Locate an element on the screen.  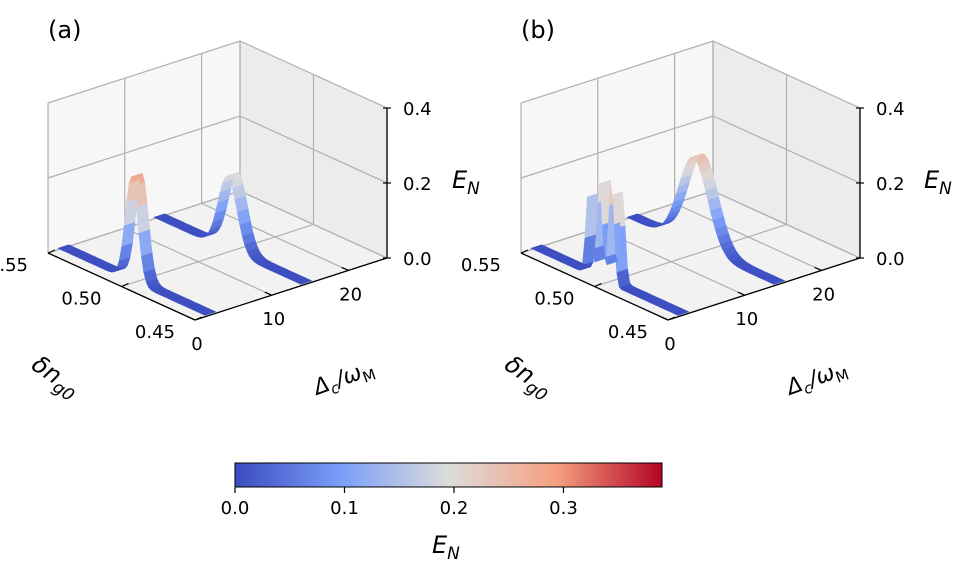
colorbar-tick-label: 0.2 is located at coordinates (454, 508).